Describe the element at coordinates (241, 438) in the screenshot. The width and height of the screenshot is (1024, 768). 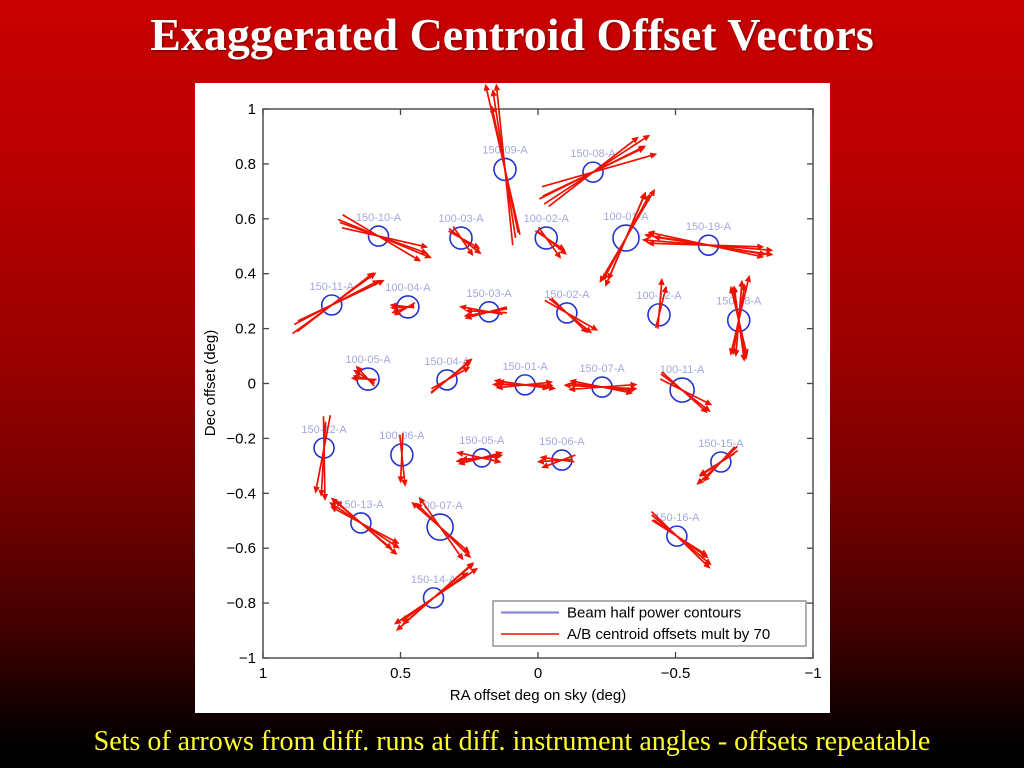
I see `y-tick-label: −0.2` at that location.